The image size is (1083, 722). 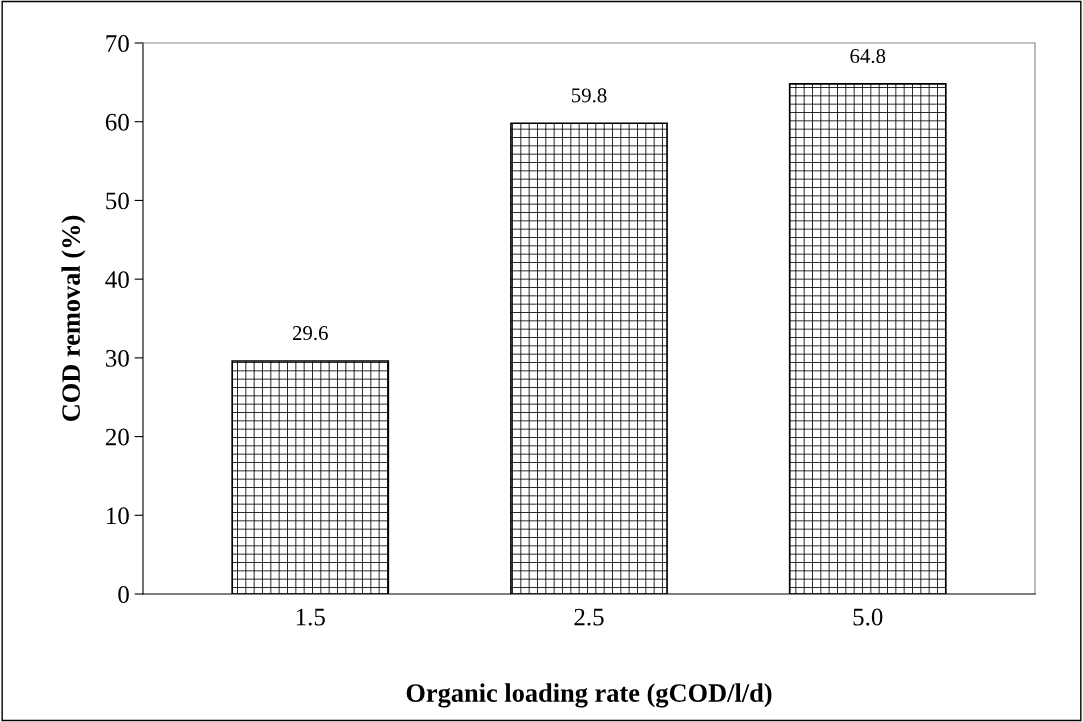 I want to click on x-axis-title: Organic loading rate (gCOD/l/d), so click(x=589, y=695).